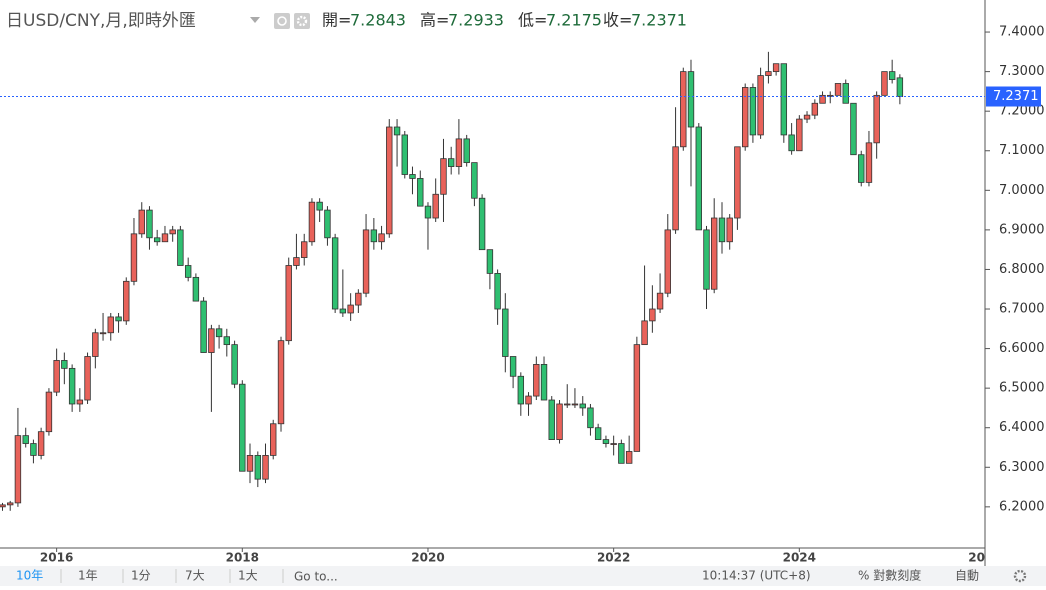  What do you see at coordinates (427, 558) in the screenshot?
I see `x-tick-label: 2020` at bounding box center [427, 558].